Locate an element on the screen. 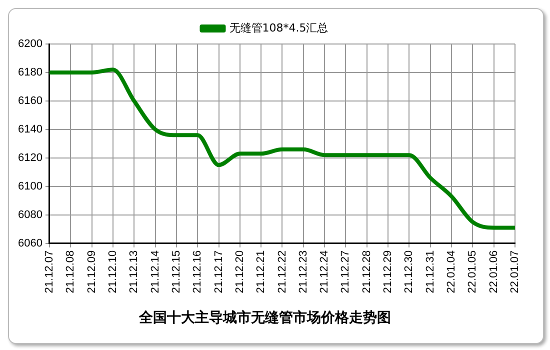  y-tick-label: 6060 is located at coordinates (30, 243).